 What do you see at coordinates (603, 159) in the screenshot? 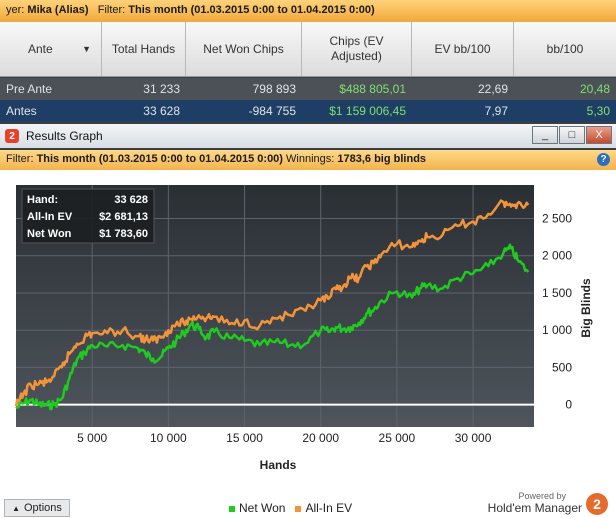
I see `help-icon: ?` at bounding box center [603, 159].